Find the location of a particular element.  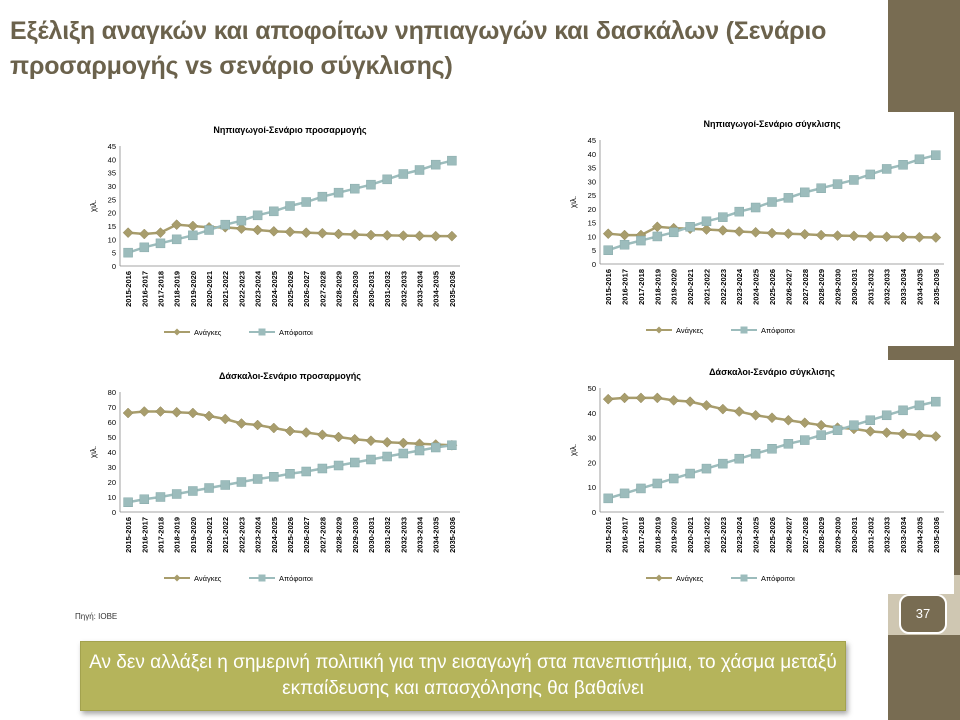

y-tick-label: 25 is located at coordinates (592, 195).